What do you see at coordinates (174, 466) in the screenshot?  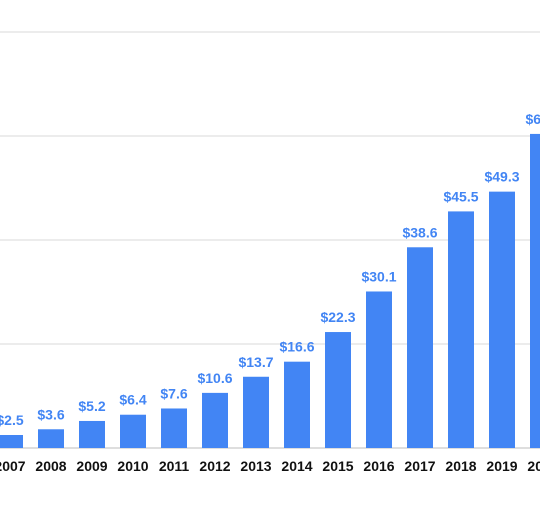 I see `x-tick-label-2011: 2011` at bounding box center [174, 466].